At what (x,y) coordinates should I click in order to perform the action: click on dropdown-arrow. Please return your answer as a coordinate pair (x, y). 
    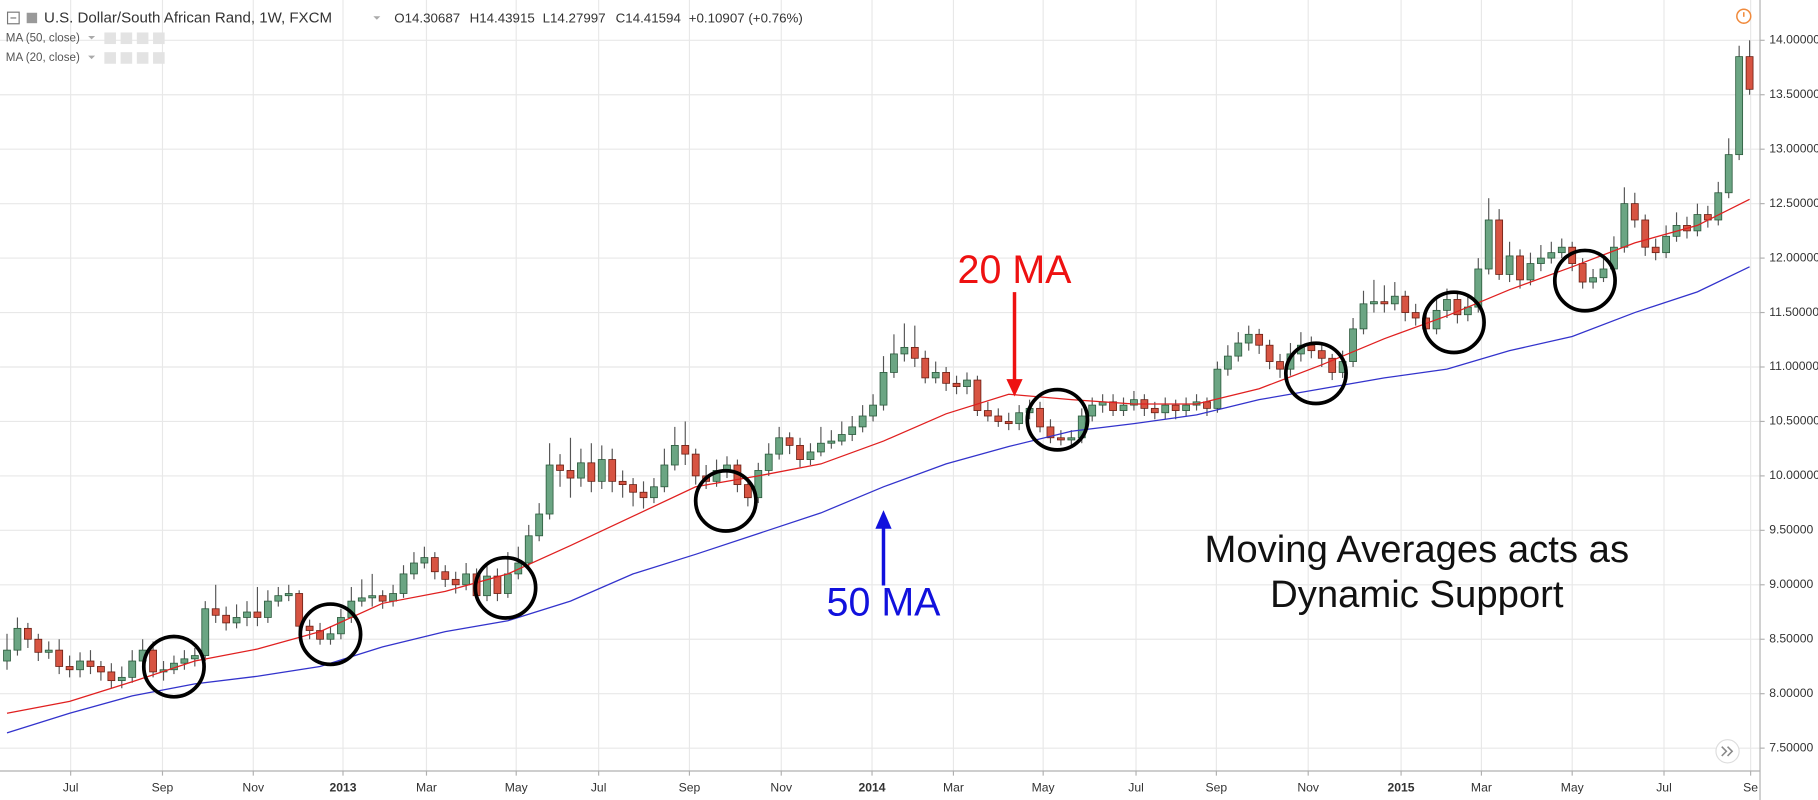
    Looking at the image, I should click on (377, 18).